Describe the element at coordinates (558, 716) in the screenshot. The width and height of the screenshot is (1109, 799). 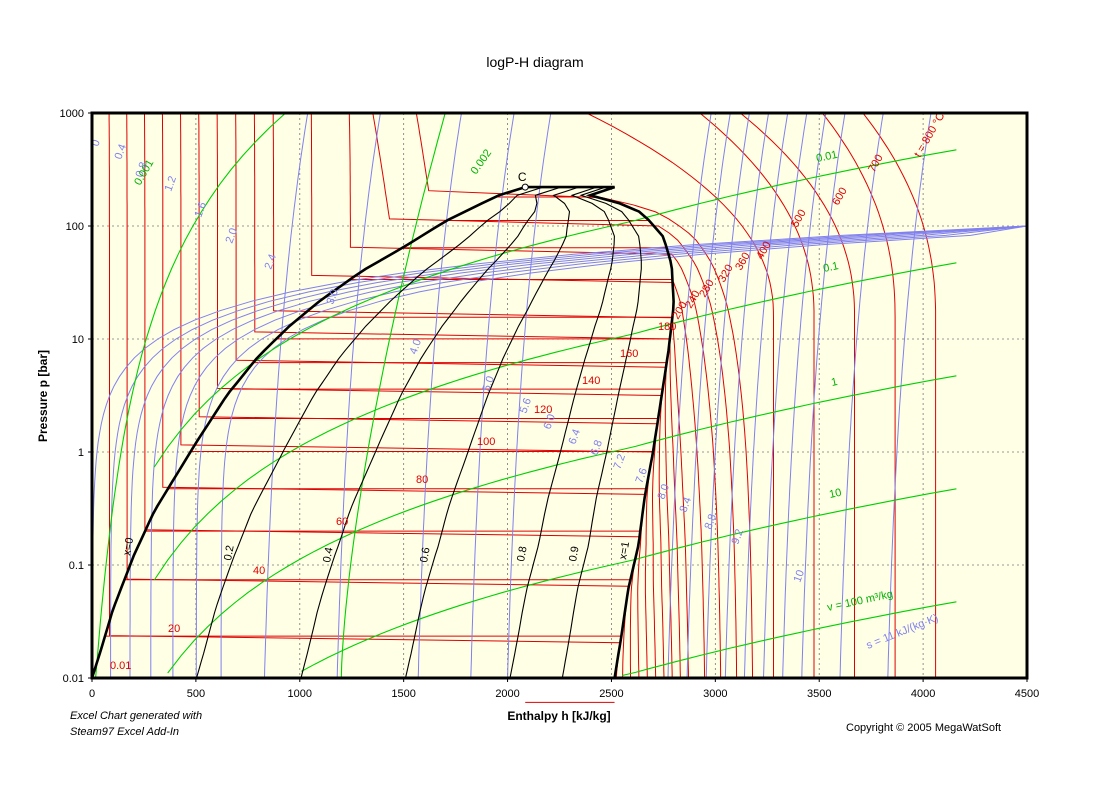
I see `x-axis-label: Enthalpy h [kJ/kg]` at that location.